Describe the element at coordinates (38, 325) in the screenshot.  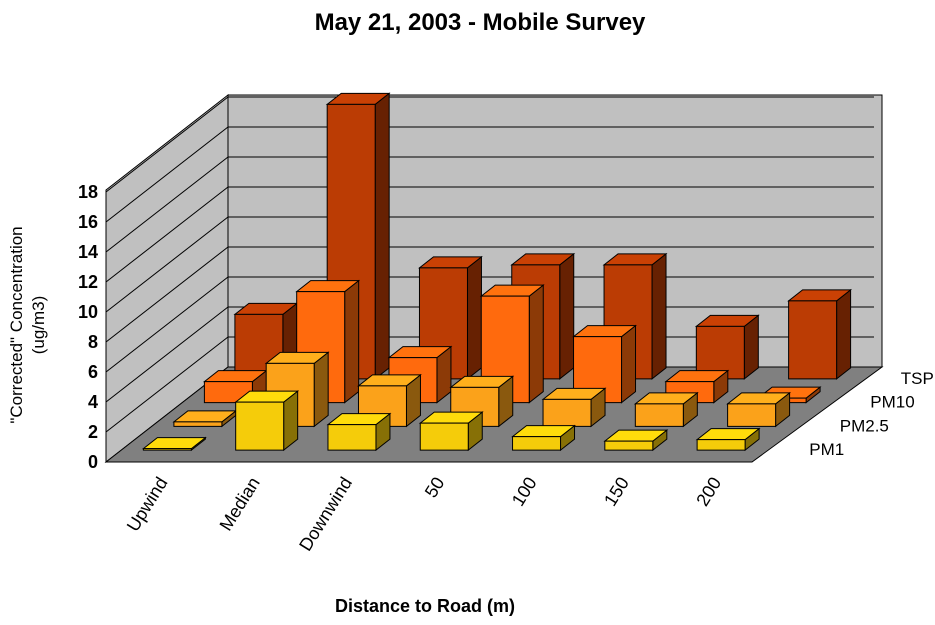
I see `y-axis-title-line2: (ug/m3)` at that location.